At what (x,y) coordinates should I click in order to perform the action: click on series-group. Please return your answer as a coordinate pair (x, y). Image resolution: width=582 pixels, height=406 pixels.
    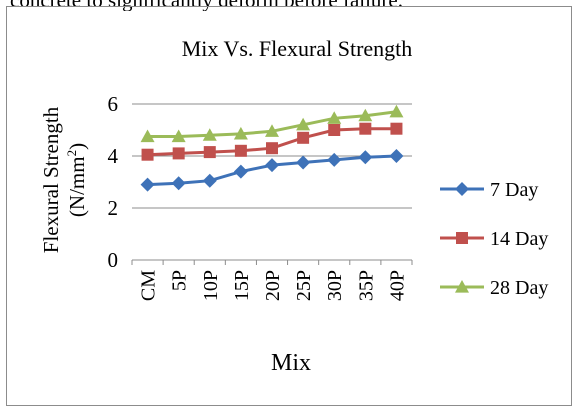
    Looking at the image, I should click on (272, 148).